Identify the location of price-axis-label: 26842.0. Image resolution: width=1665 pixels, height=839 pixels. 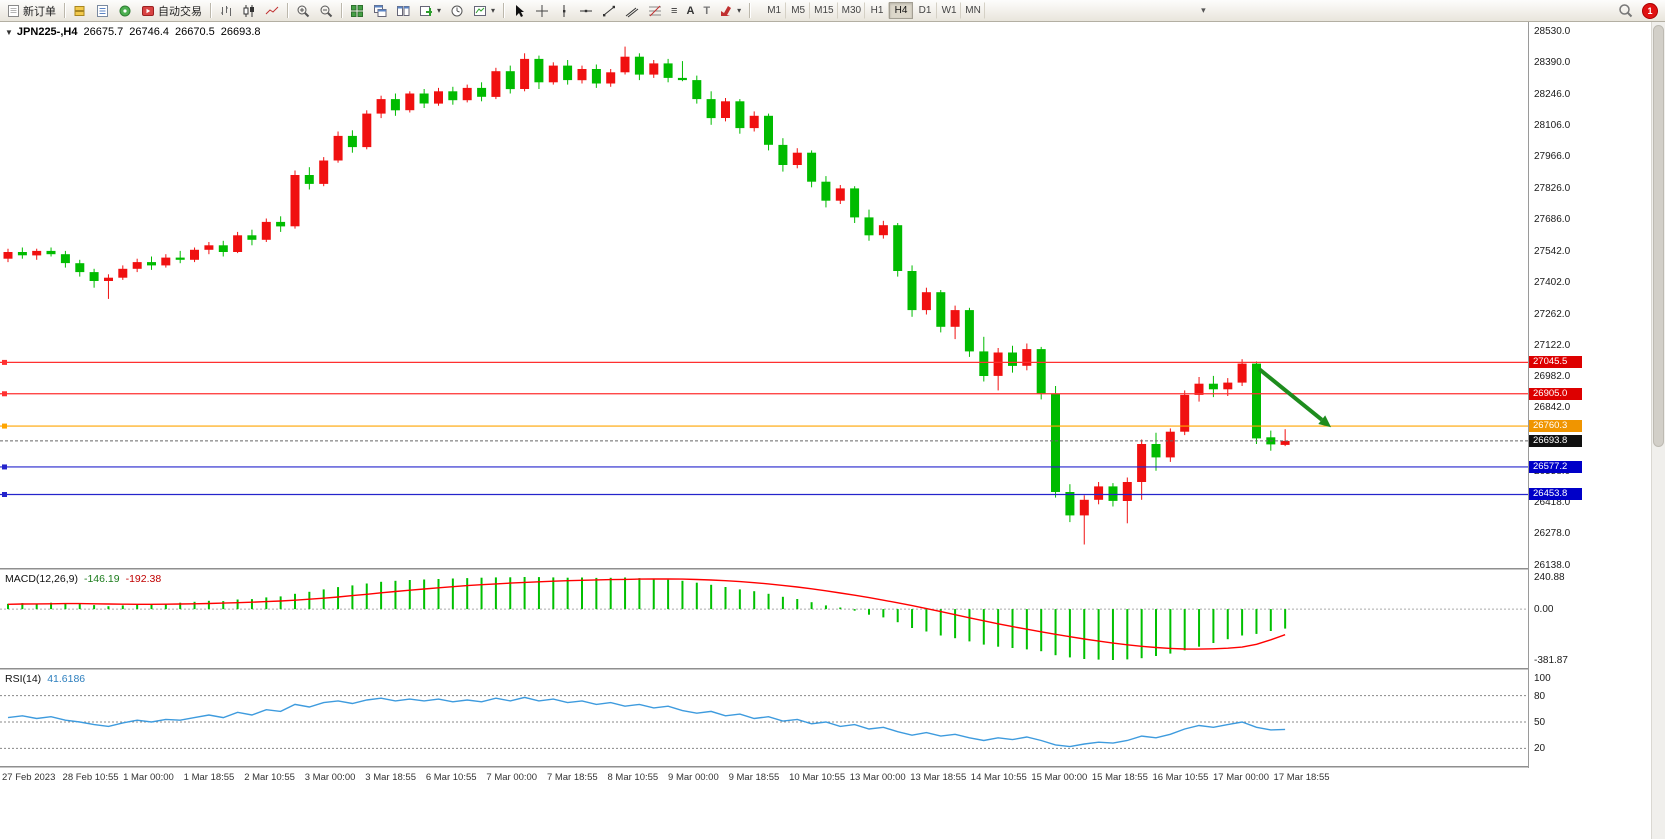
(1552, 408).